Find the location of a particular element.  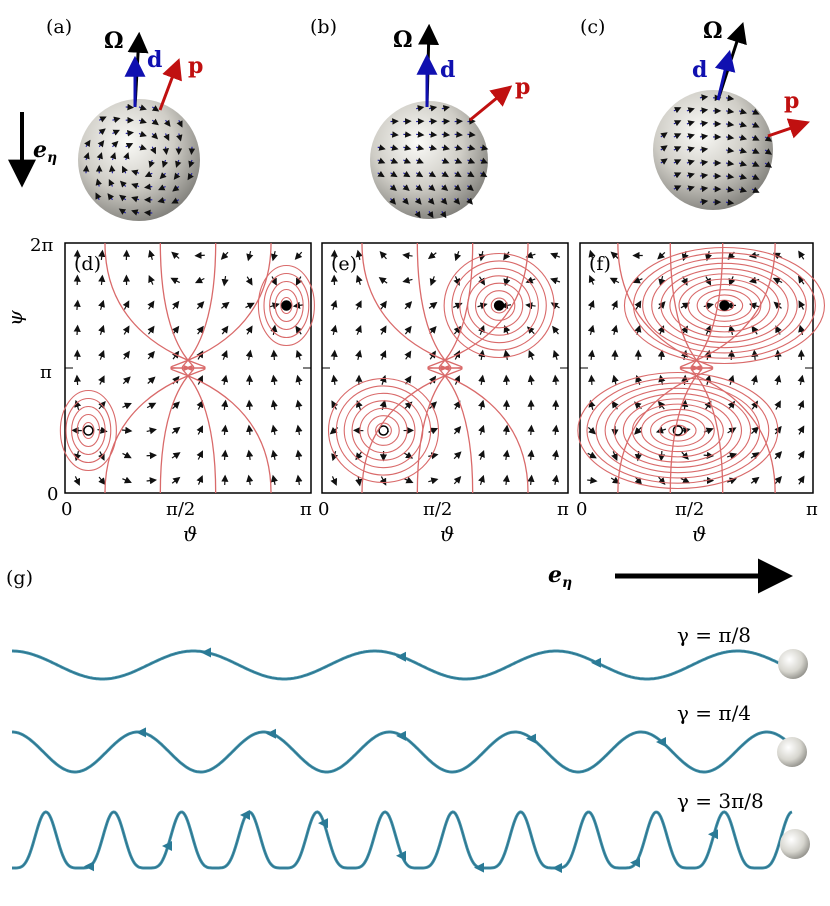

omega-label-b: Ω is located at coordinates (403, 40).